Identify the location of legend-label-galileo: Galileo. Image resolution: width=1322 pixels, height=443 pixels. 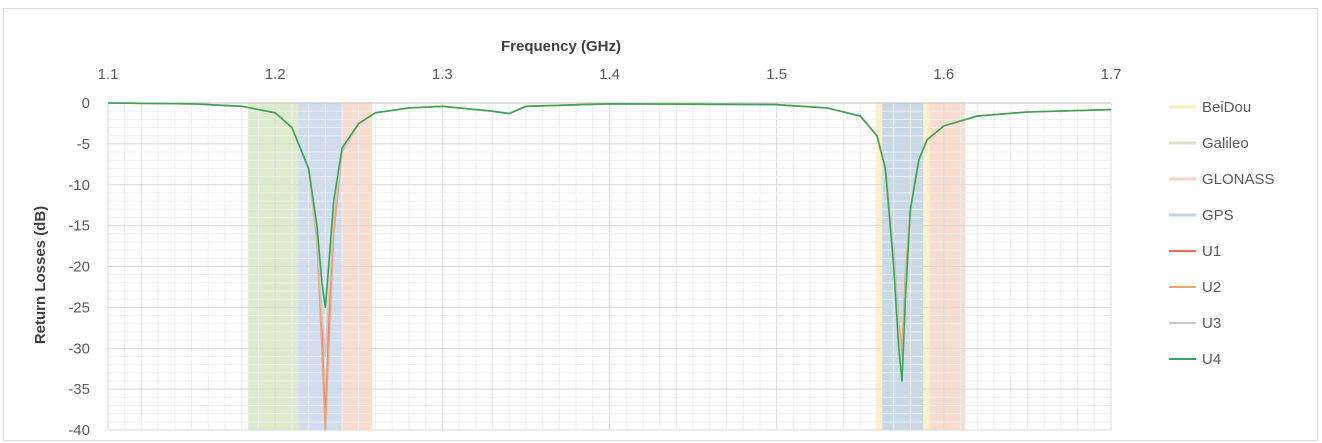
(1225, 143).